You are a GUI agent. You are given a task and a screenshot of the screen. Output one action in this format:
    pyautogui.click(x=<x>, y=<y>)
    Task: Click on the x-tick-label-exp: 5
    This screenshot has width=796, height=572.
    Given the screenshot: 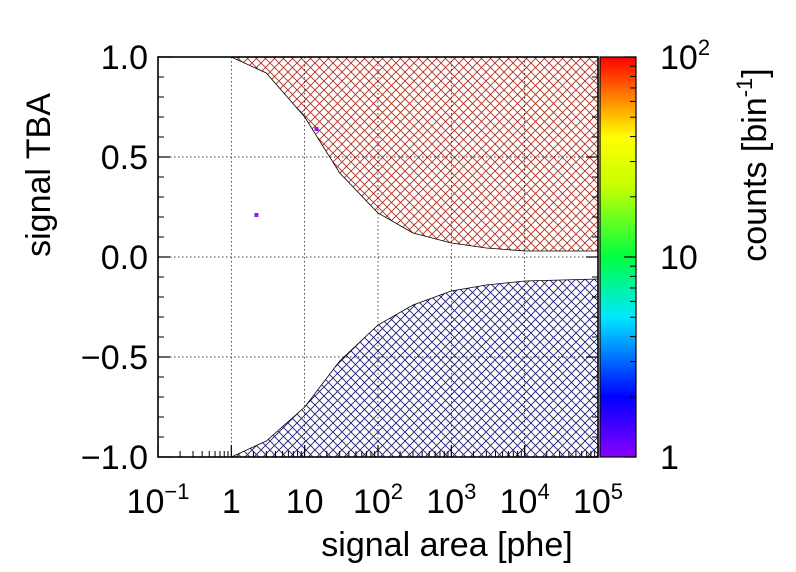 What is the action you would take?
    pyautogui.click(x=617, y=491)
    